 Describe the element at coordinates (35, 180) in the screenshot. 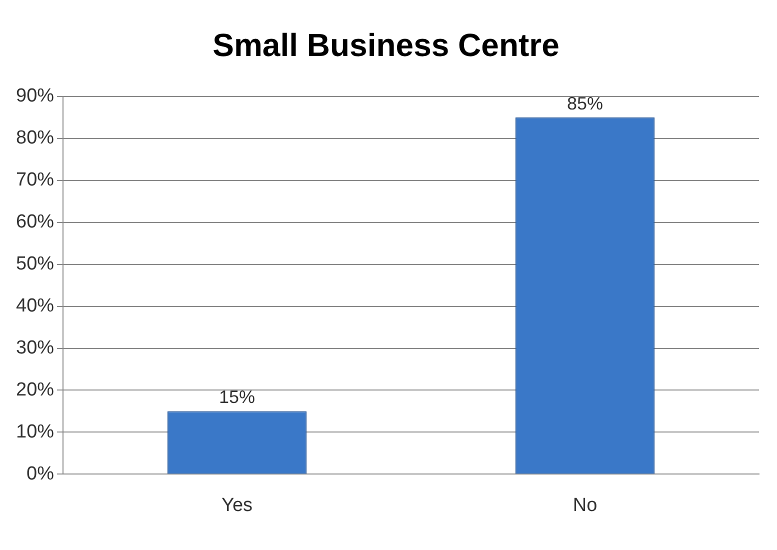

I see `y-tick-label: 70%` at that location.